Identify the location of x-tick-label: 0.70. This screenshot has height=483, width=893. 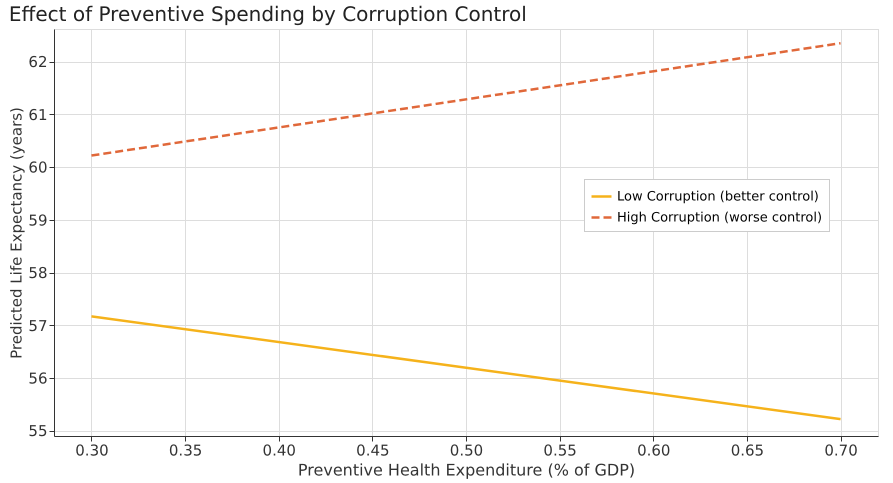
(841, 451).